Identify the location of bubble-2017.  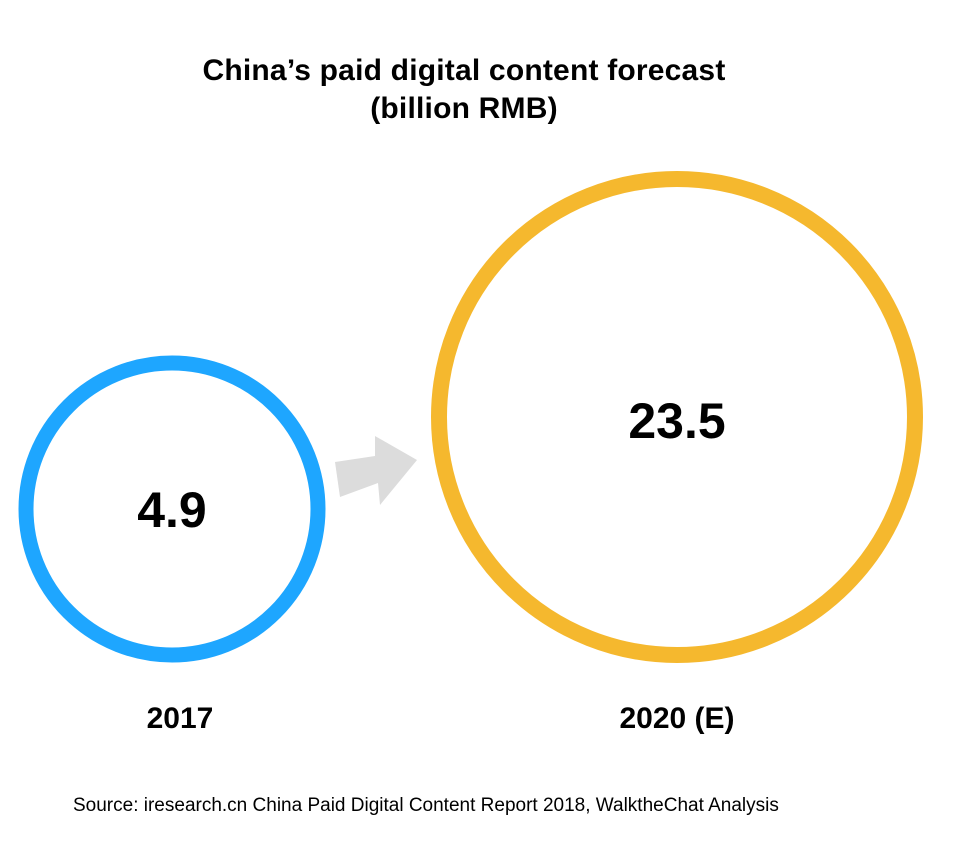
(172, 509).